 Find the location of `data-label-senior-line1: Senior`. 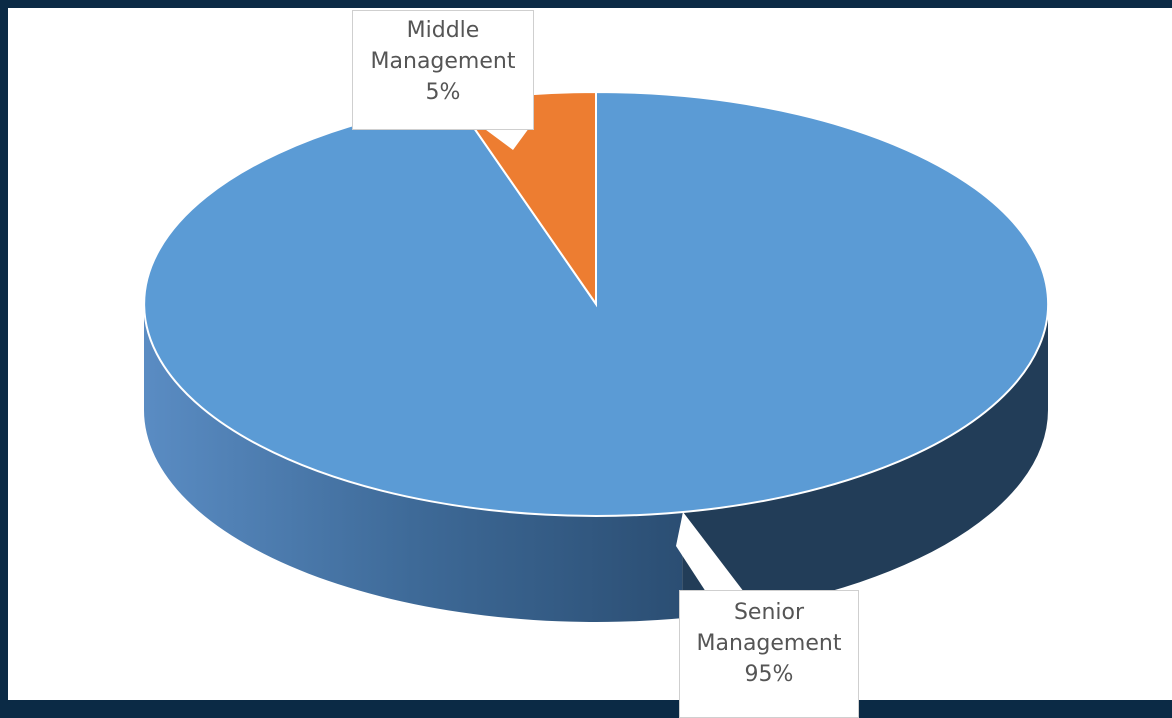

data-label-senior-line1: Senior is located at coordinates (769, 612).